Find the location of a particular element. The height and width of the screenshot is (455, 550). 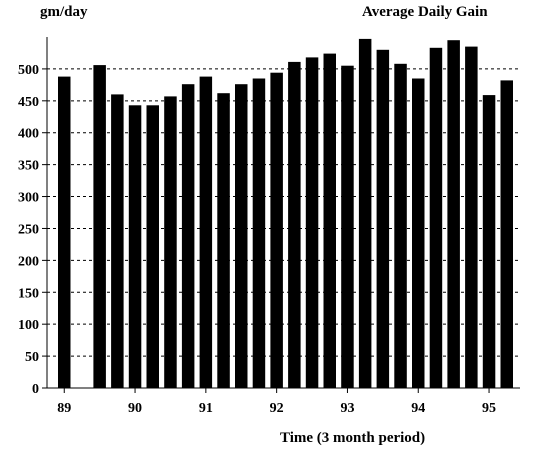

x-tick-label: 93 is located at coordinates (347, 408).